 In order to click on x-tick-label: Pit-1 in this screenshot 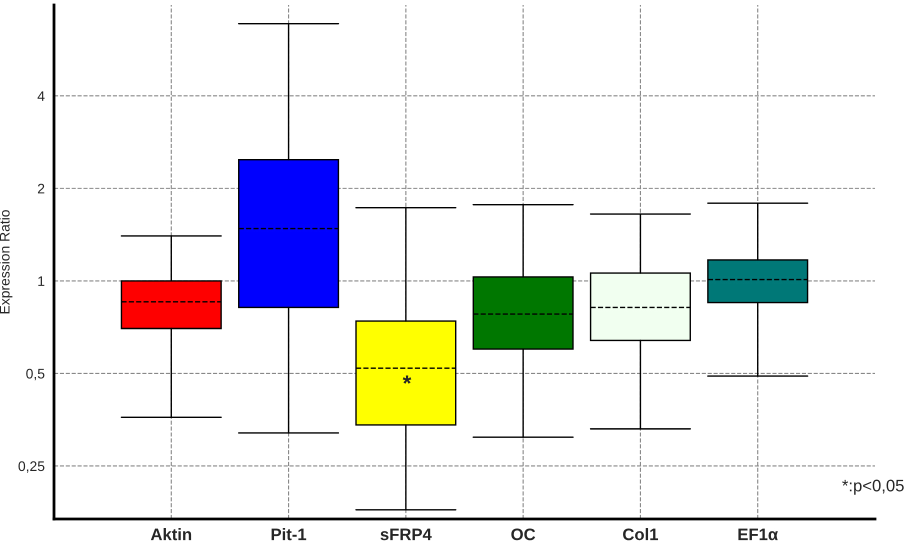, I will do `click(289, 534)`.